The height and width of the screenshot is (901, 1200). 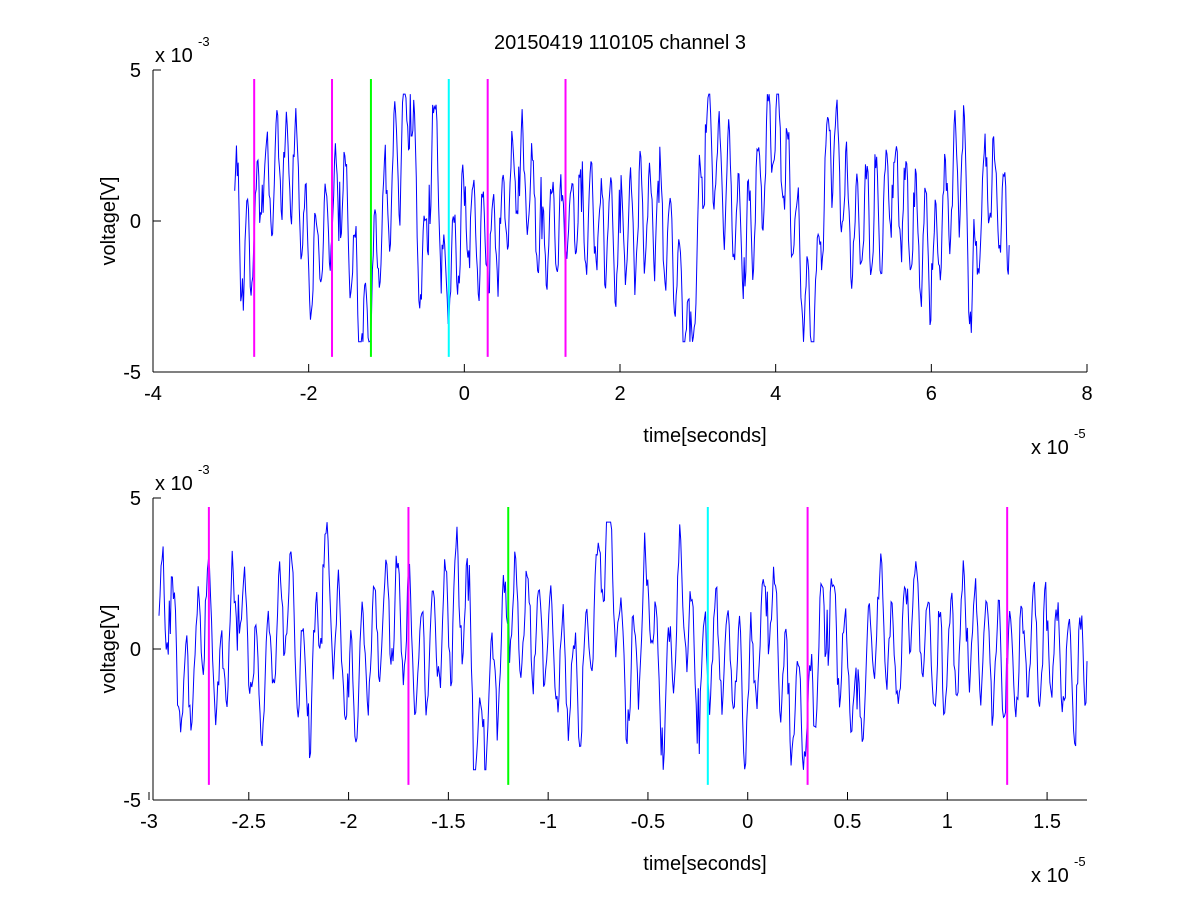 What do you see at coordinates (648, 822) in the screenshot?
I see `x-tick-label: -0.5` at bounding box center [648, 822].